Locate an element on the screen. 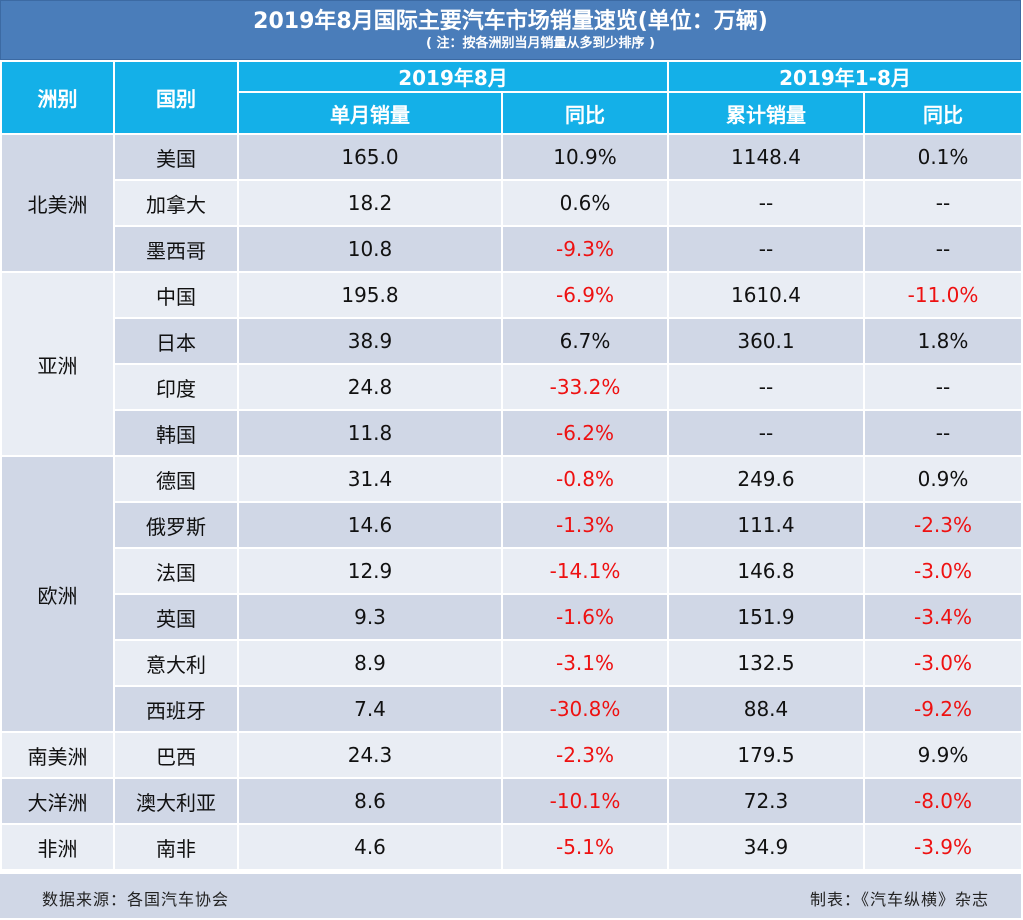 This screenshot has width=1023, height=920. country-cell: 英国 is located at coordinates (176, 617).